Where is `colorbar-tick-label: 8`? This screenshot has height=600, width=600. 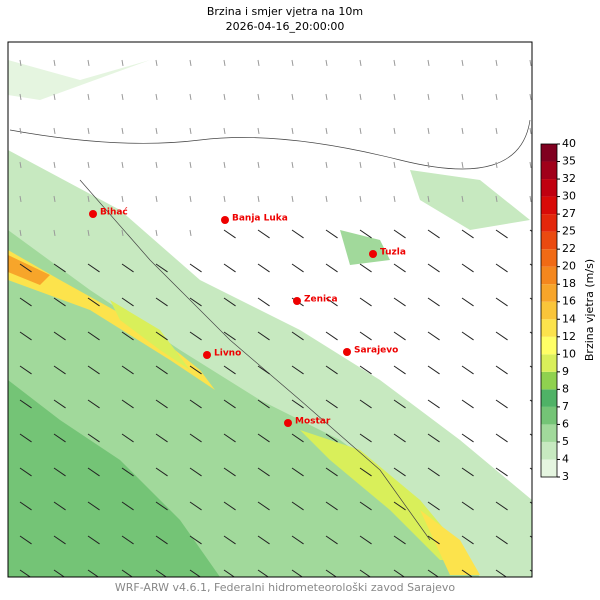
colorbar-tick-label: 8 is located at coordinates (565, 388).